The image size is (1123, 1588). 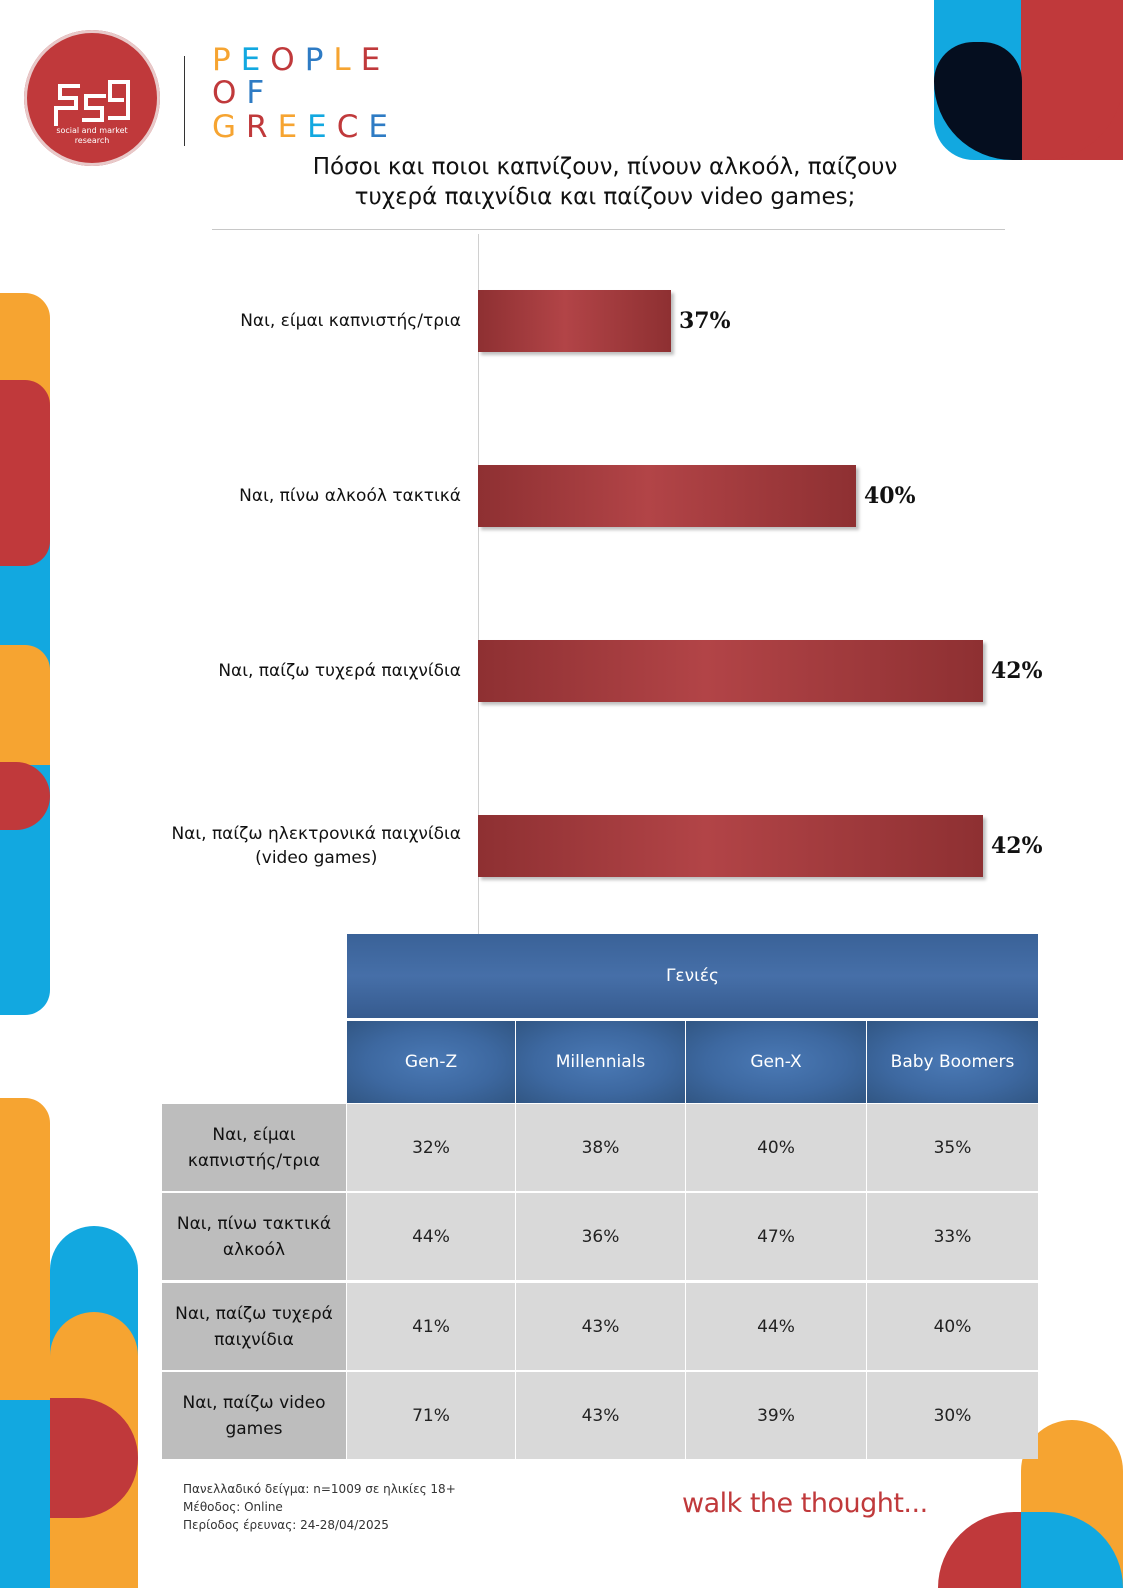 I want to click on table-row-header: Ναι, πίνω τακτικά αλκοόλ, so click(x=254, y=1236).